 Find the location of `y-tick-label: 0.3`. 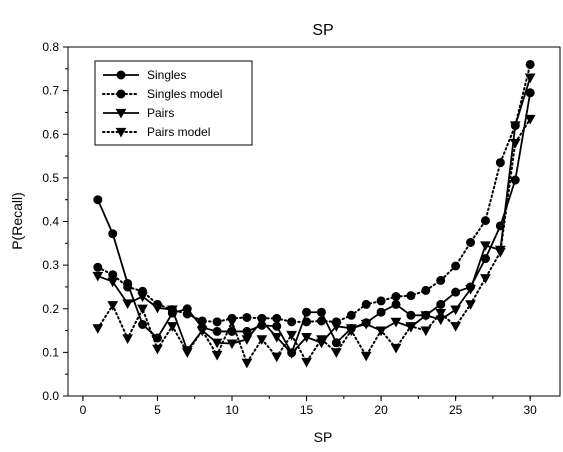

y-tick-label: 0.3 is located at coordinates (50, 265).